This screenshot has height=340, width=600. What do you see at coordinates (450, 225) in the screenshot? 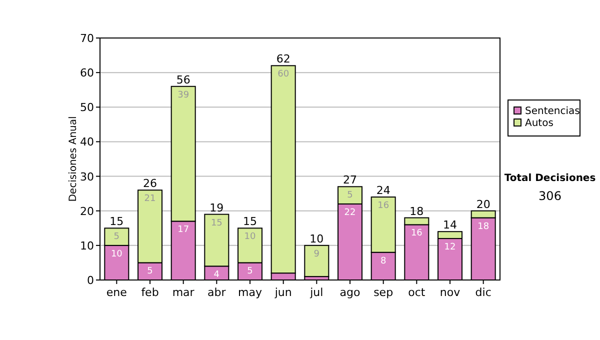
I see `total-label: 14` at bounding box center [450, 225].